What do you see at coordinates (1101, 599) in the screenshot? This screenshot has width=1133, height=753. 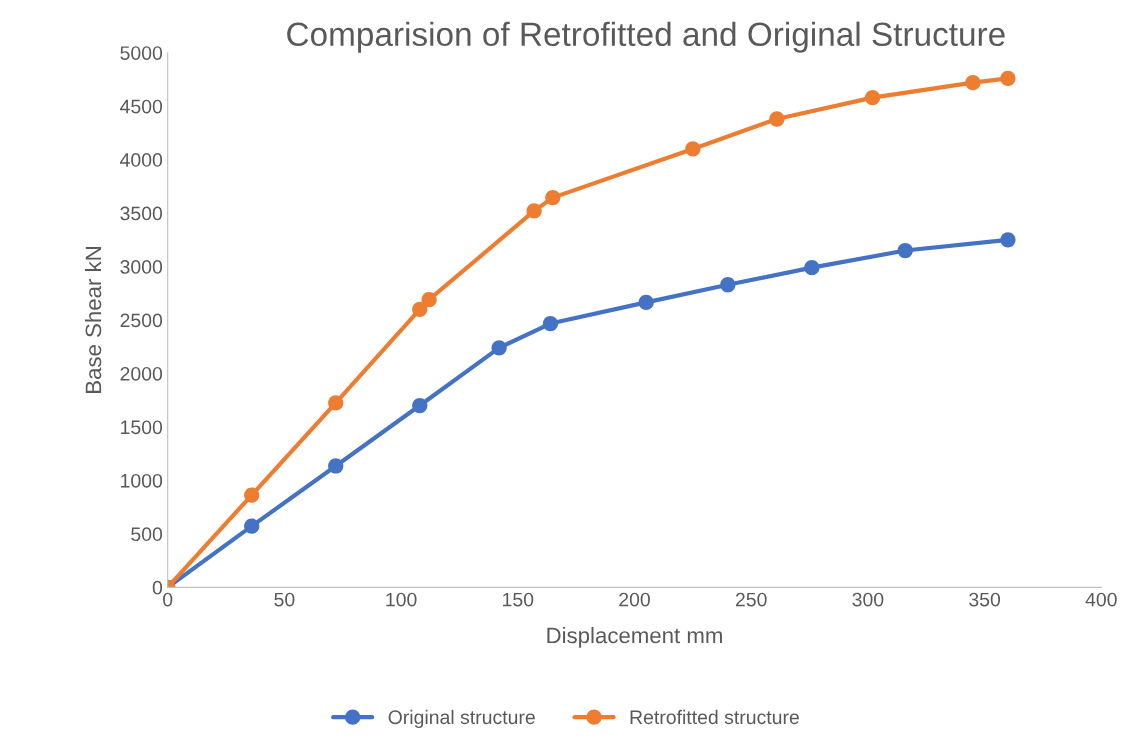 I see `x-tick-label: 400` at bounding box center [1101, 599].